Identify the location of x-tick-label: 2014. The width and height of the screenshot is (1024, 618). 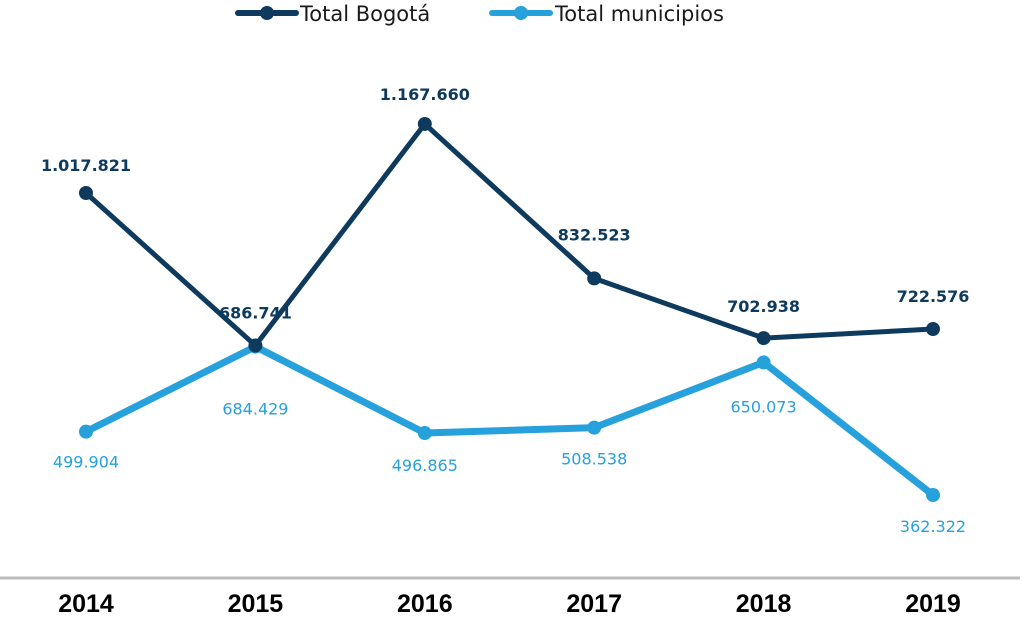
(86, 604).